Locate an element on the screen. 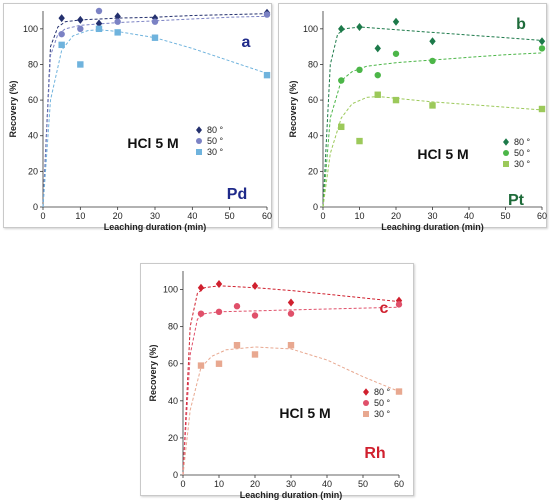 Image resolution: width=550 pixels, height=500 pixels. y-tick-label: 100 is located at coordinates (170, 290).